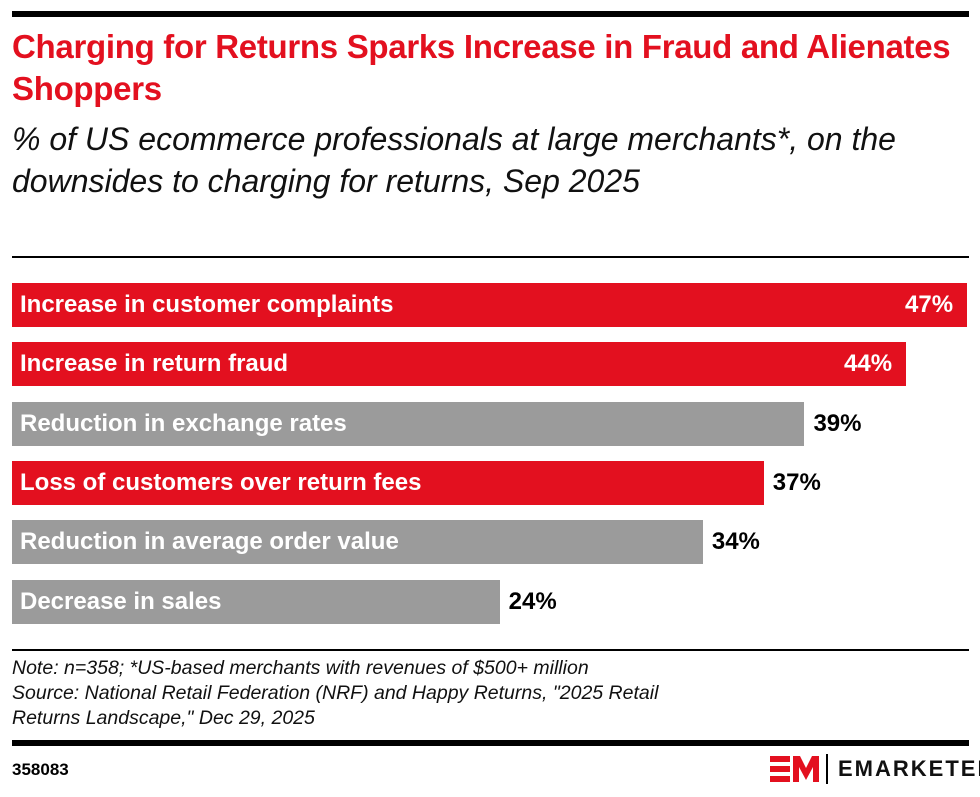 The image size is (980, 797). I want to click on bar-value-label: 39%, so click(837, 423).